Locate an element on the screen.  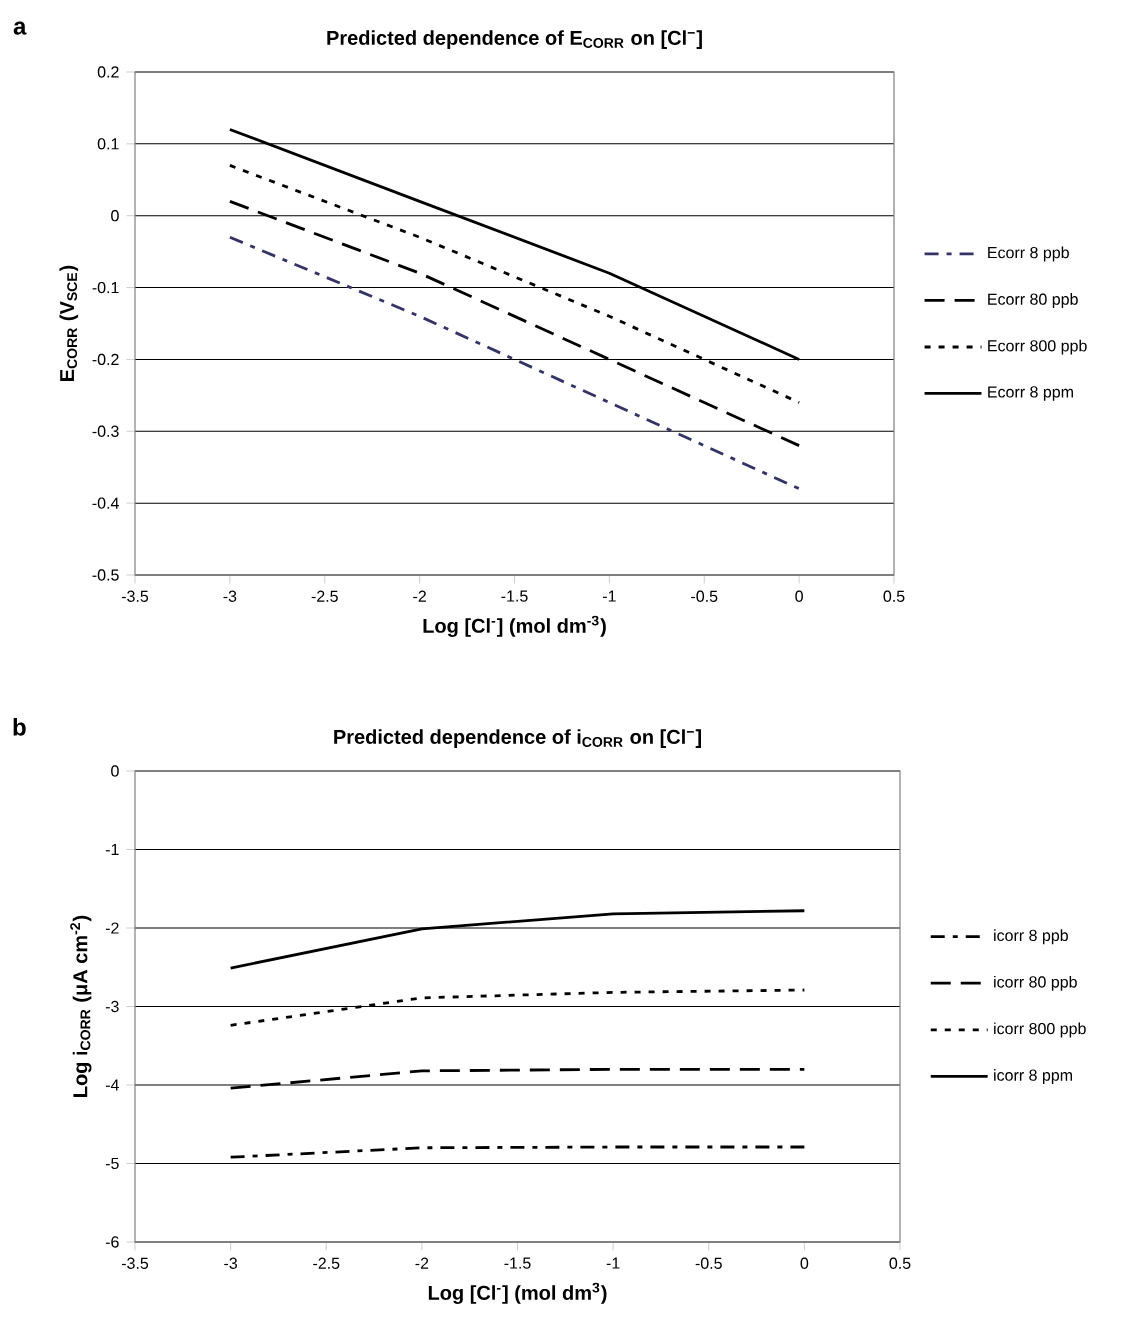
legend-label: icorr 8 ppm is located at coordinates (1033, 1077).